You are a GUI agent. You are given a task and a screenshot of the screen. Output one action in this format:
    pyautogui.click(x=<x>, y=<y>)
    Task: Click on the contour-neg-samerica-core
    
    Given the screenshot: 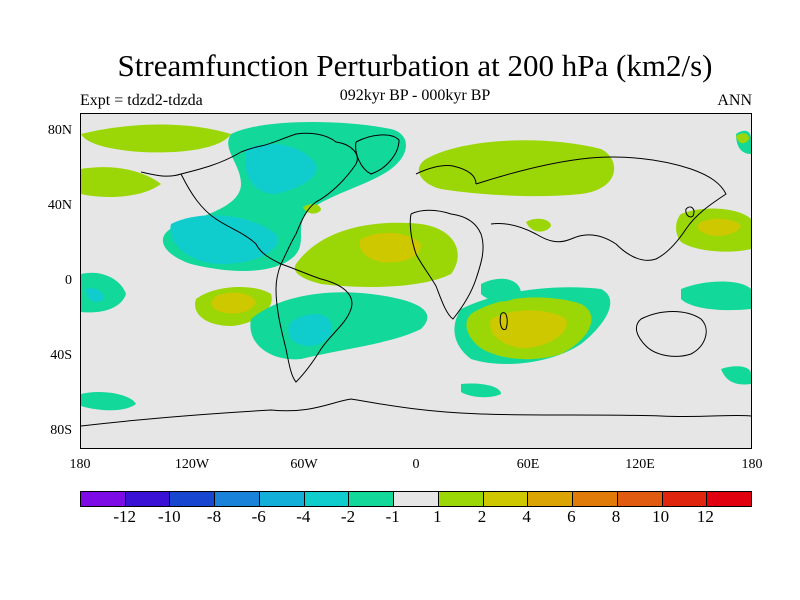 What is the action you would take?
    pyautogui.click(x=310, y=330)
    